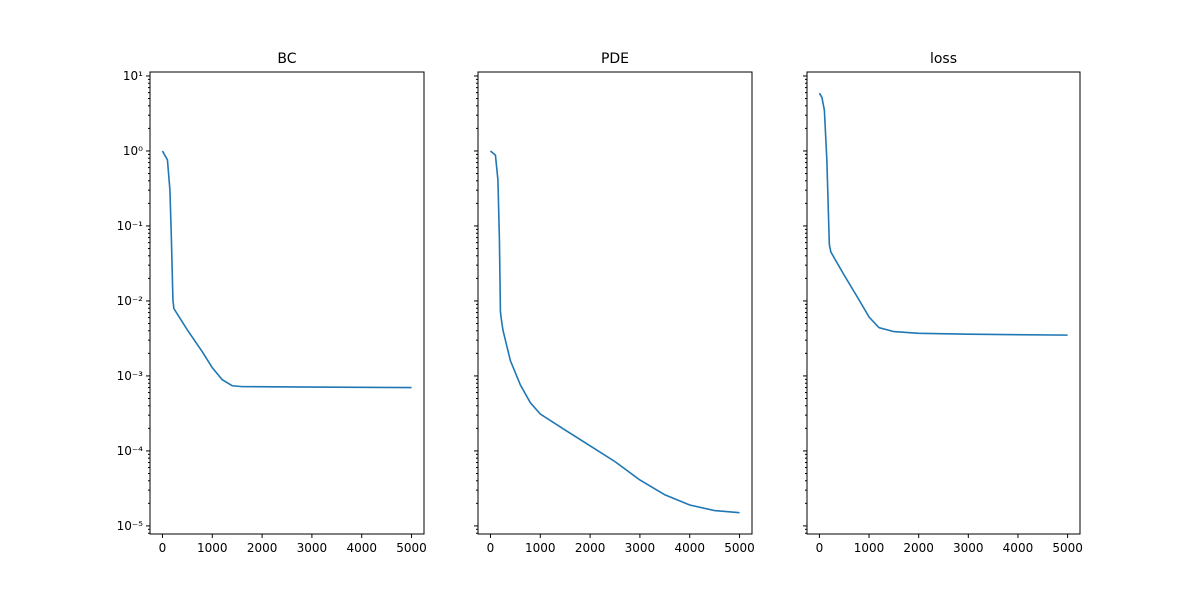 The width and height of the screenshot is (1200, 600). What do you see at coordinates (133, 151) in the screenshot?
I see `y-tick-label: 10⁰` at bounding box center [133, 151].